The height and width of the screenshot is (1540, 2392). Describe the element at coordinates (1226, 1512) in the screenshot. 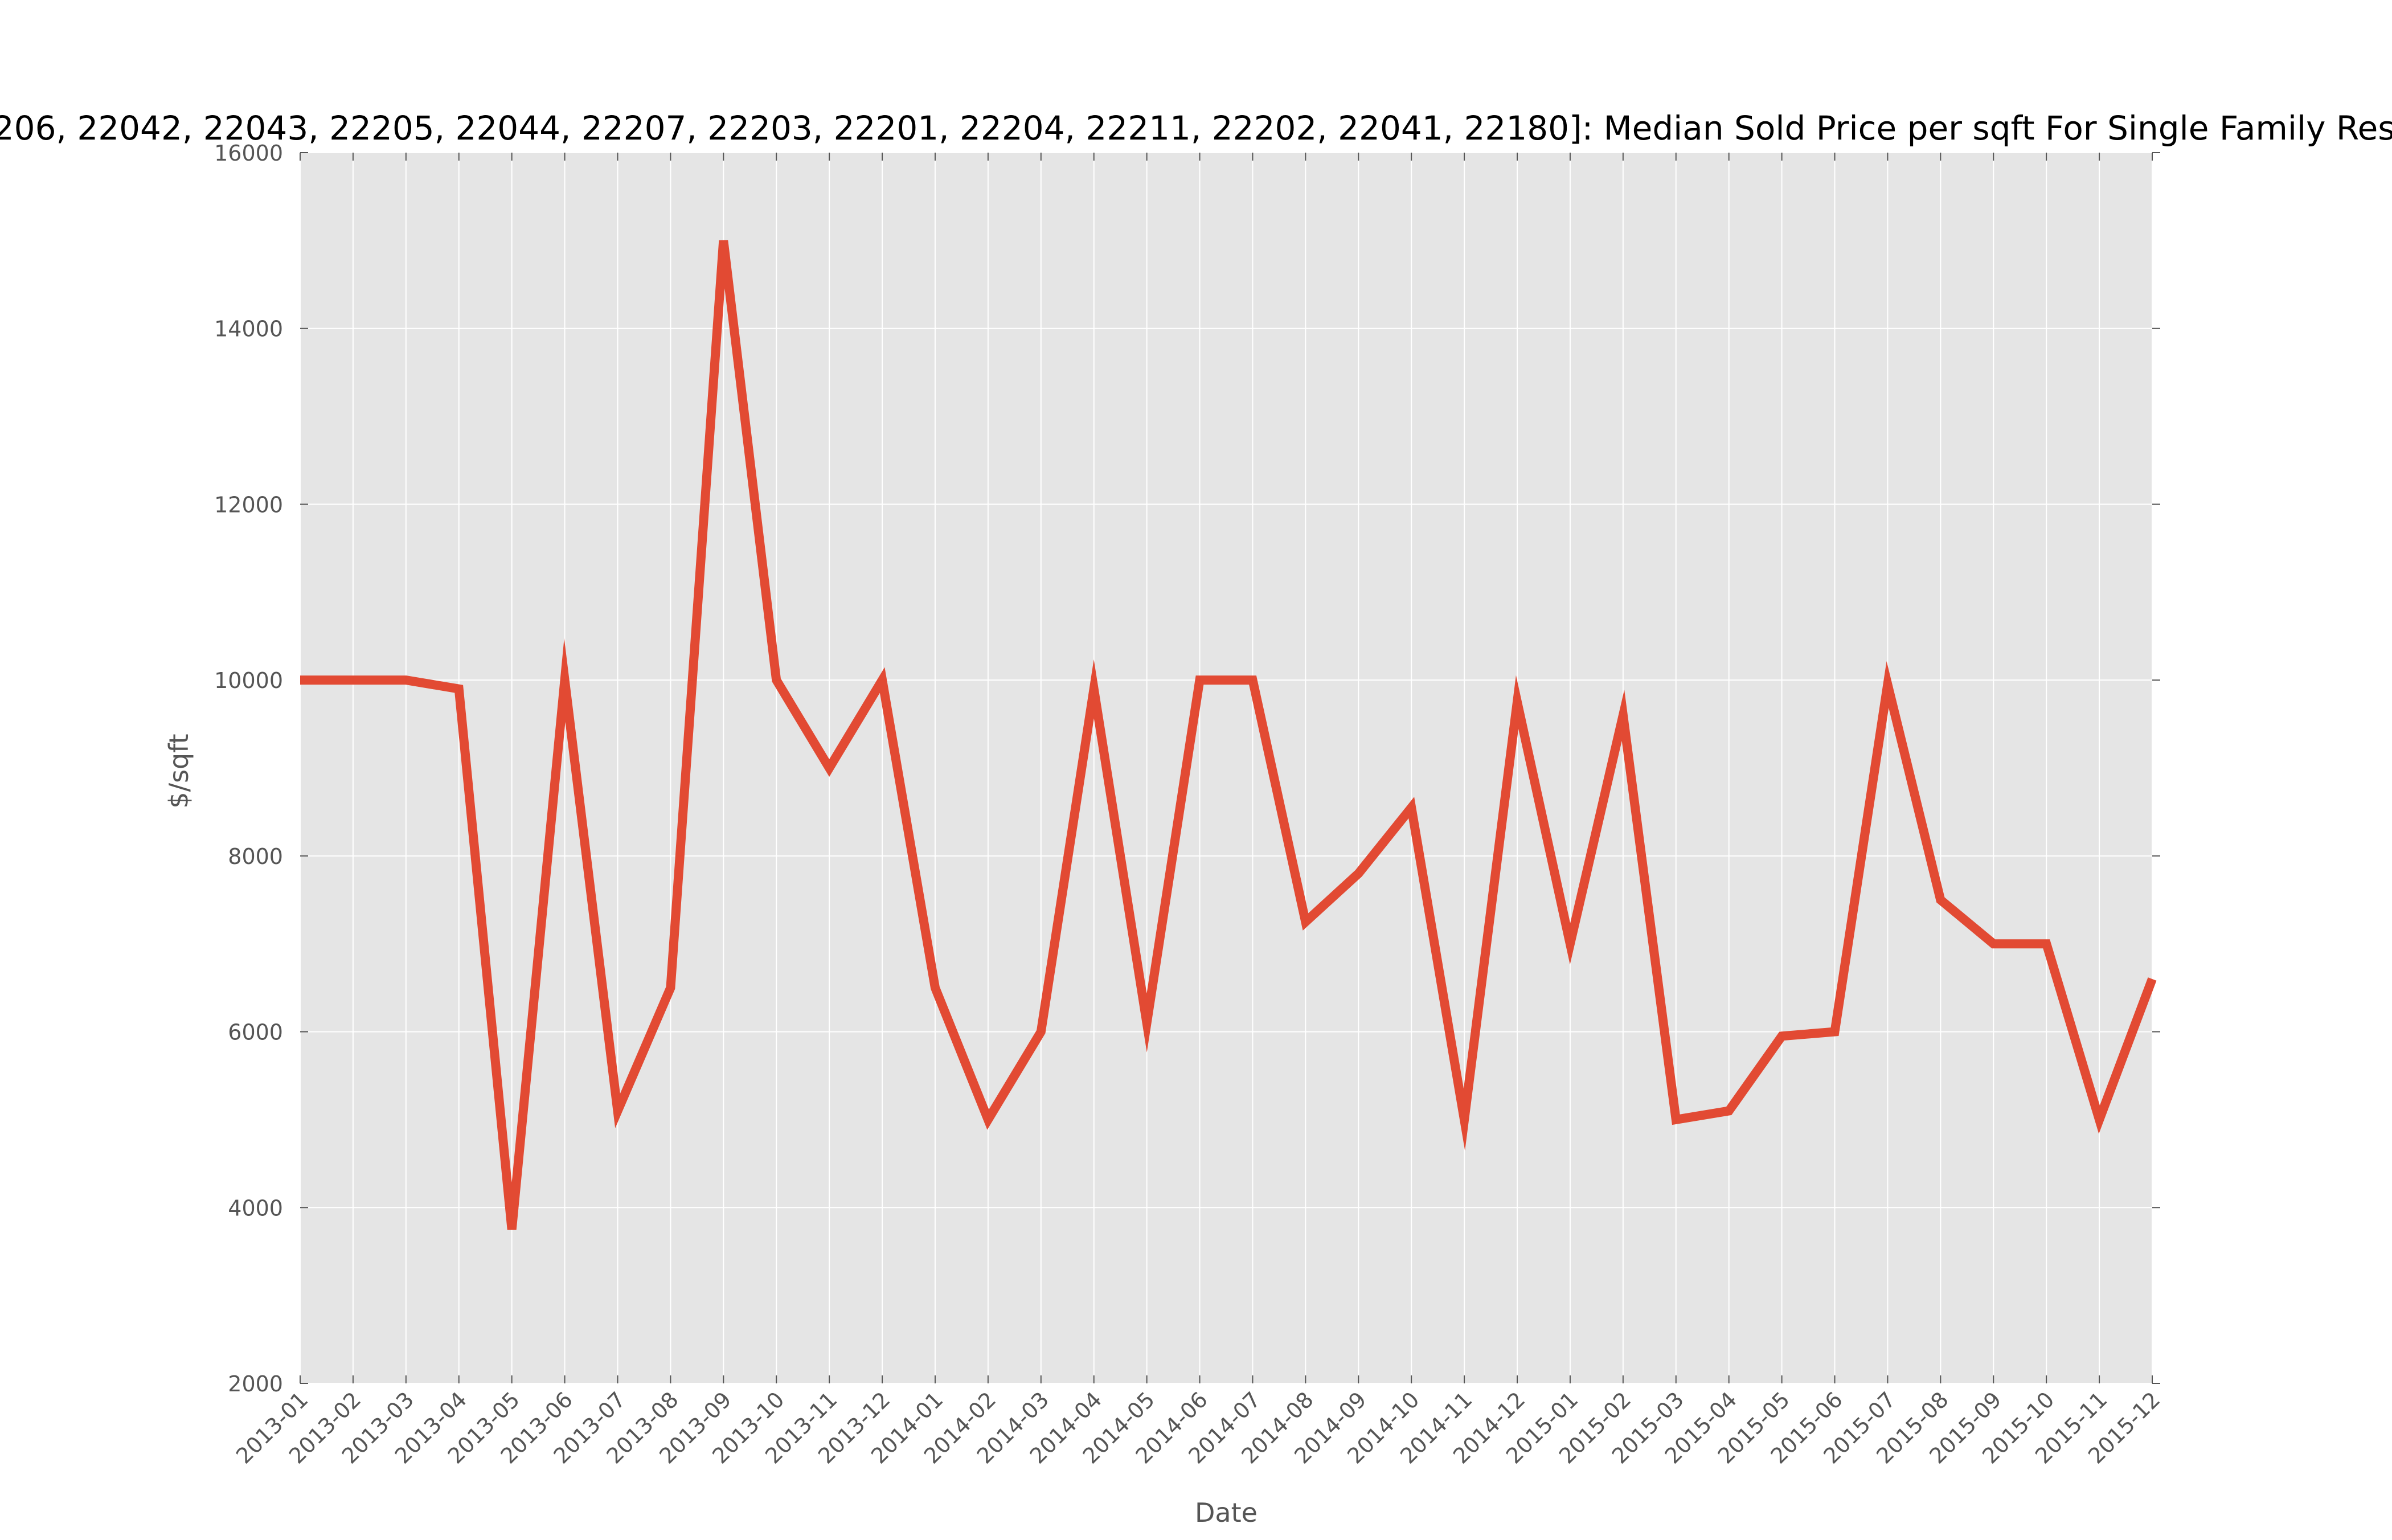

I see `x-axis-label: Date` at that location.